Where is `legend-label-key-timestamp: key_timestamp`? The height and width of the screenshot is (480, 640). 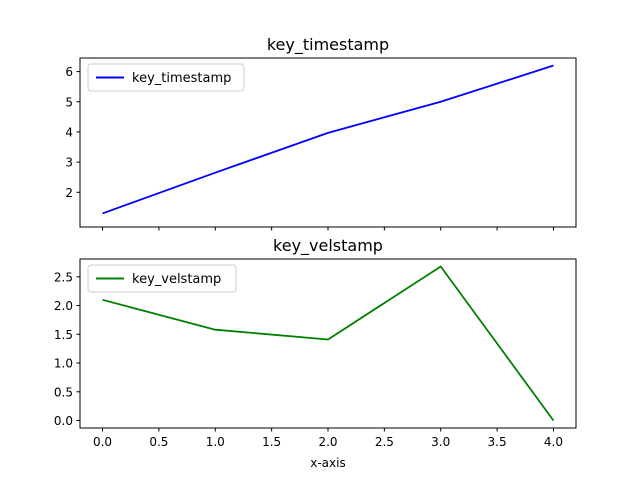
legend-label-key-timestamp: key_timestamp is located at coordinates (181, 78).